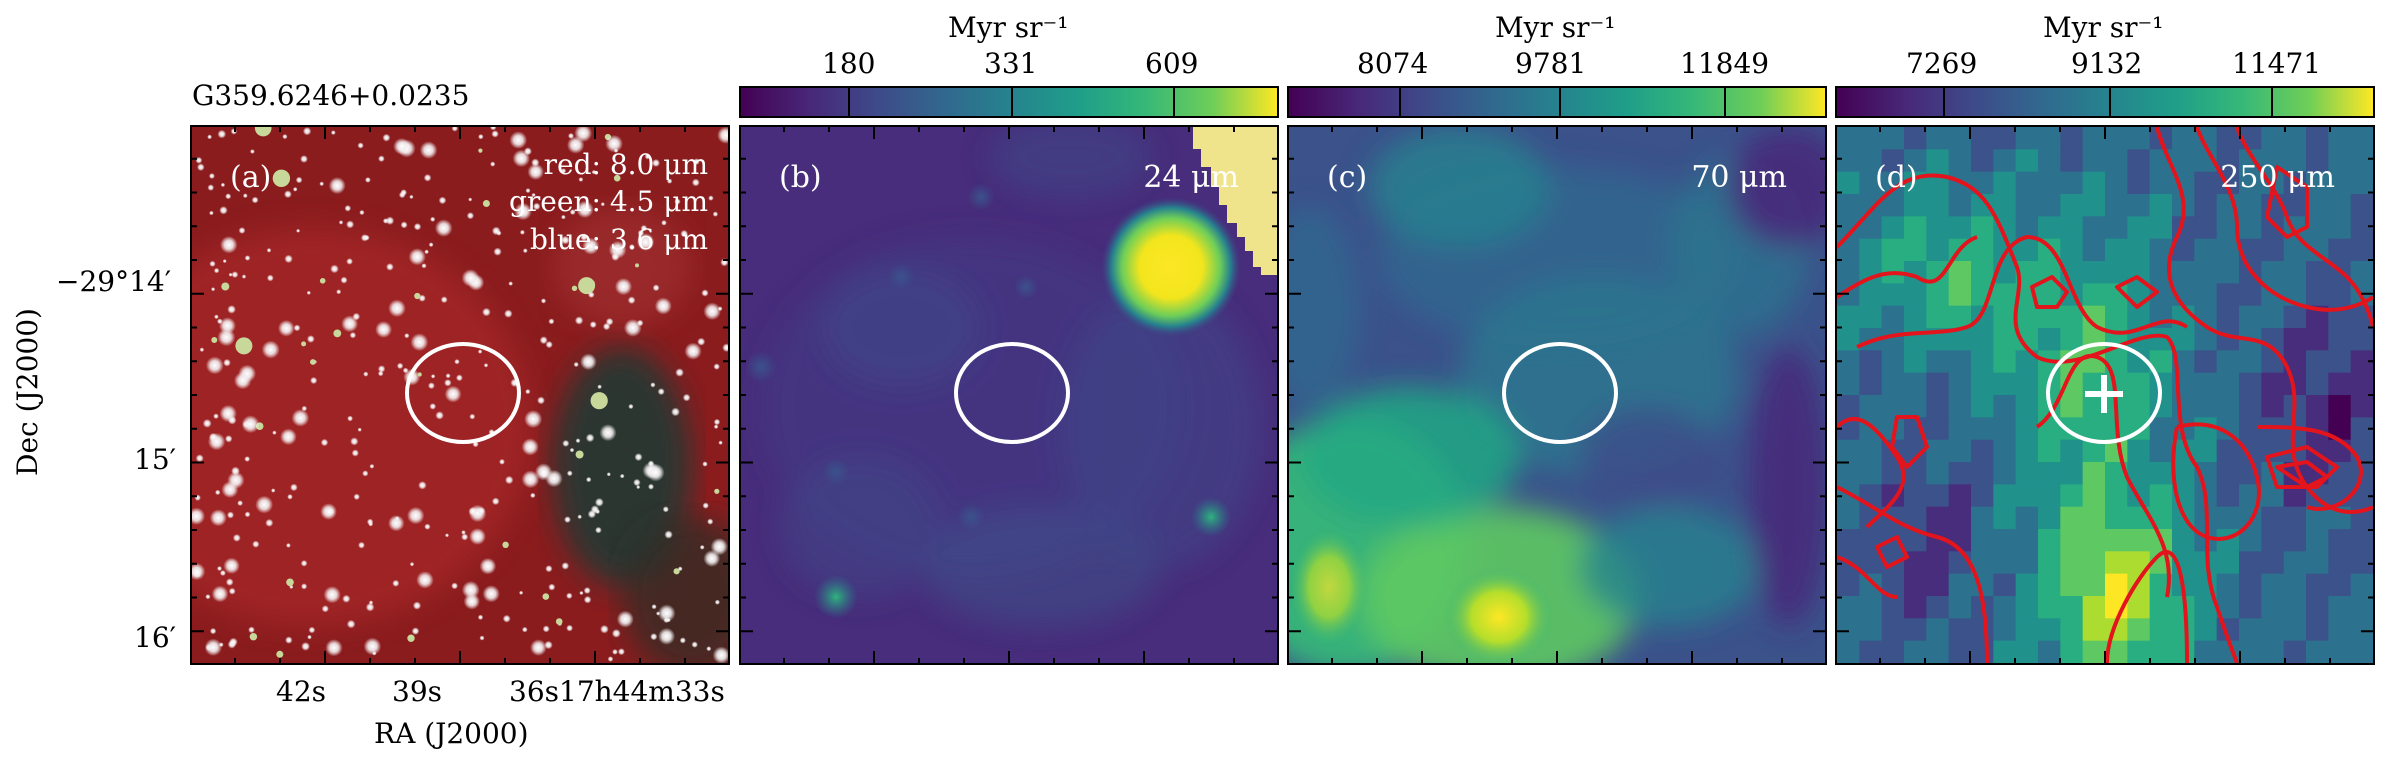  I want to click on dec-axis-label: Dec (J2000), so click(27, 392).